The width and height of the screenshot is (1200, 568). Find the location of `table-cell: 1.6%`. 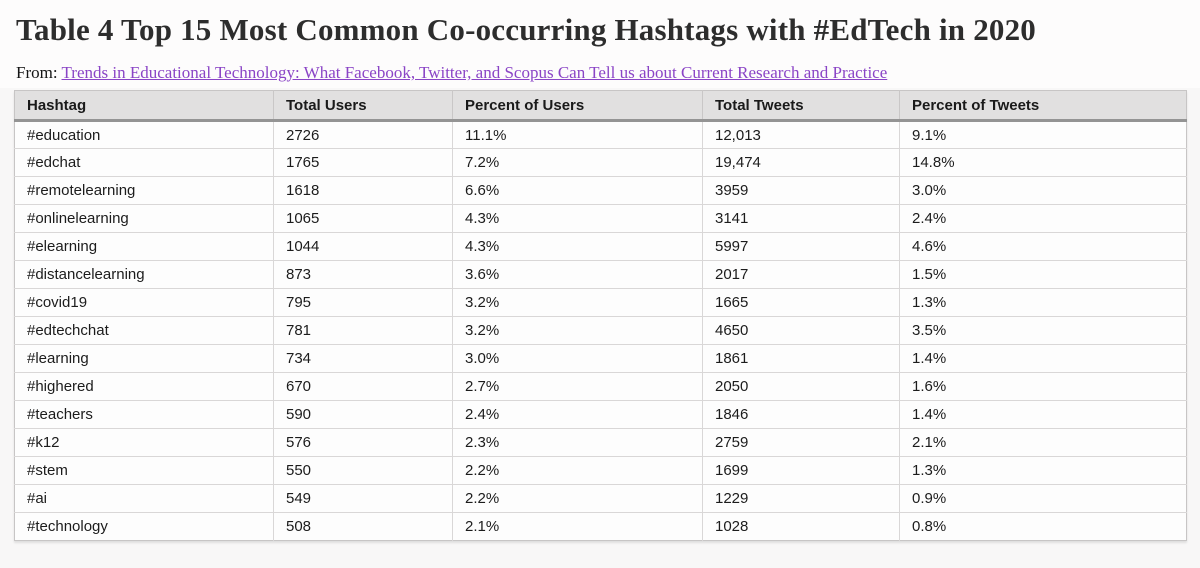

table-cell: 1.6% is located at coordinates (1043, 386).